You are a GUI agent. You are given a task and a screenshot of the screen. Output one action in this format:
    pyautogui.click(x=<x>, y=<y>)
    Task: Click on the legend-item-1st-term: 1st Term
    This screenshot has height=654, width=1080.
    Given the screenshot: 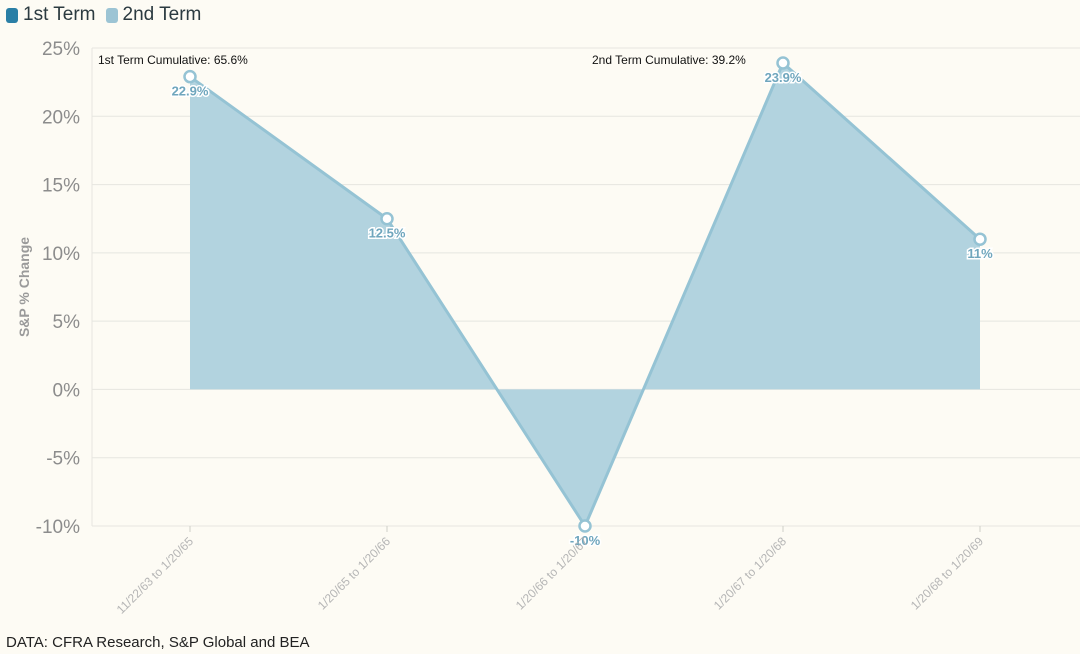 What is the action you would take?
    pyautogui.click(x=51, y=15)
    